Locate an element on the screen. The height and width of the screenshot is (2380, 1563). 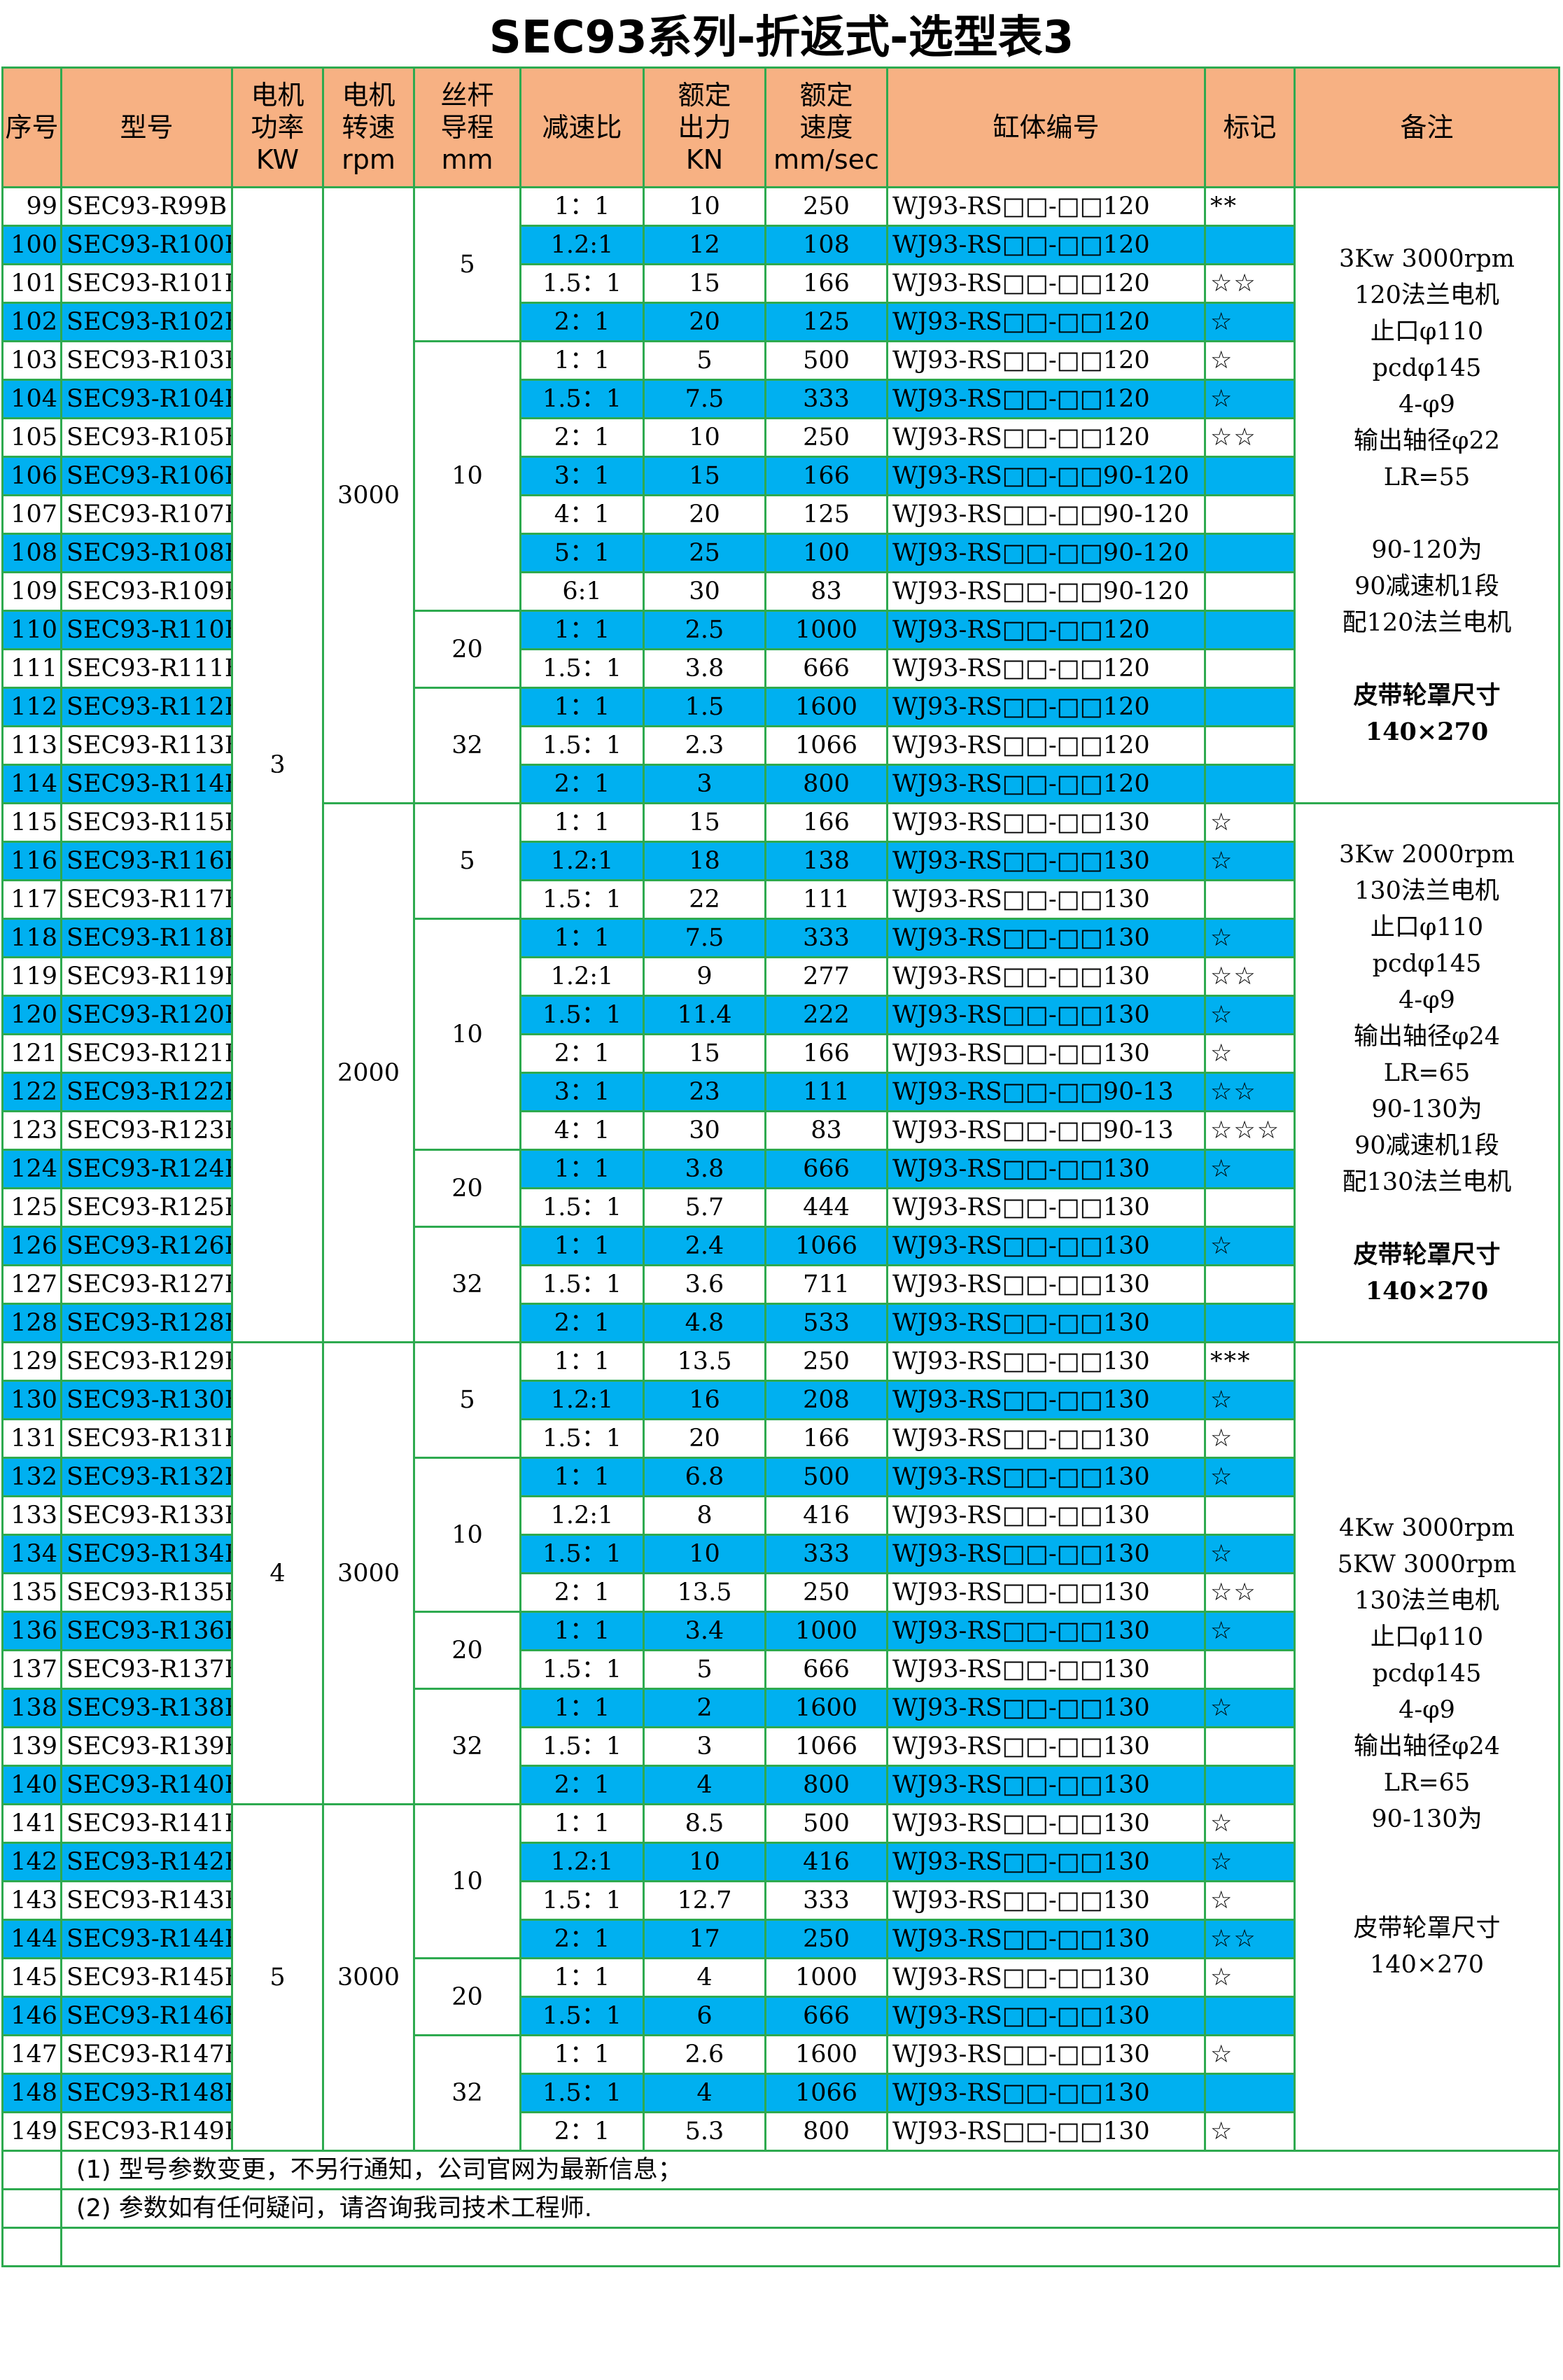
remark-line: 130法兰电机 is located at coordinates (1426, 890).